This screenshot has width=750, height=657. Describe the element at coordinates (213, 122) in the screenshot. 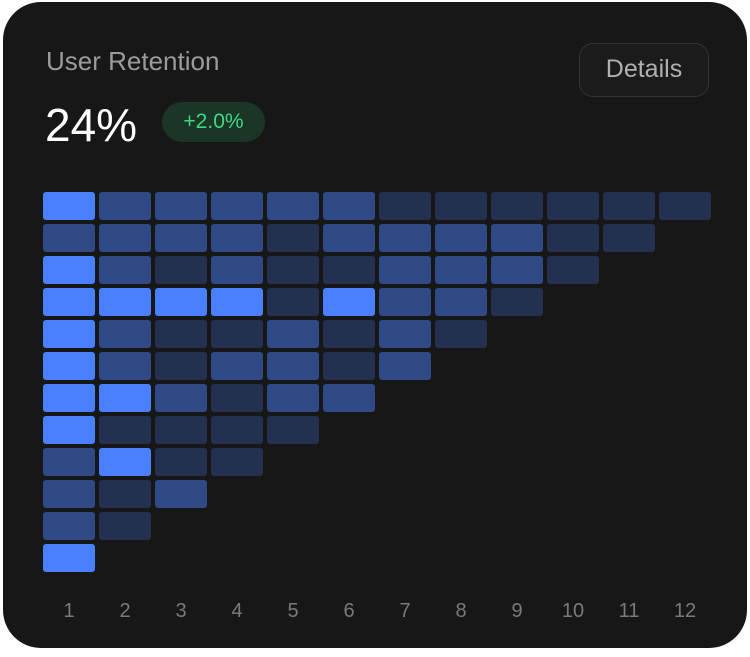

I see `change-badge: +2.0%` at that location.